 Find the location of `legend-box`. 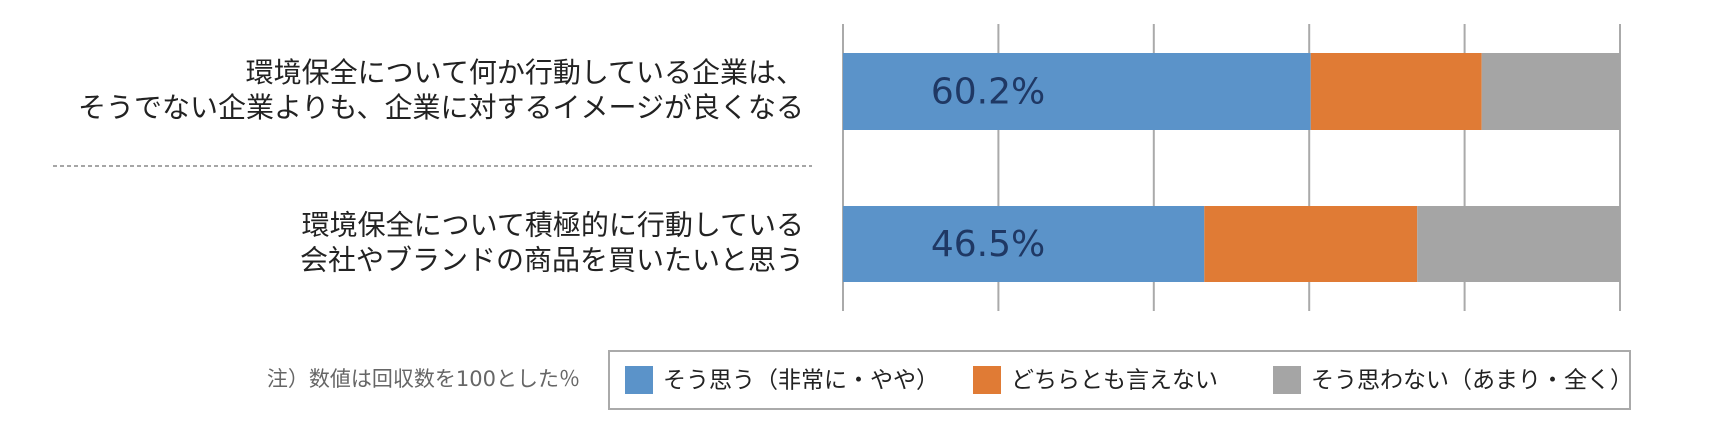

legend-box is located at coordinates (1119, 380).